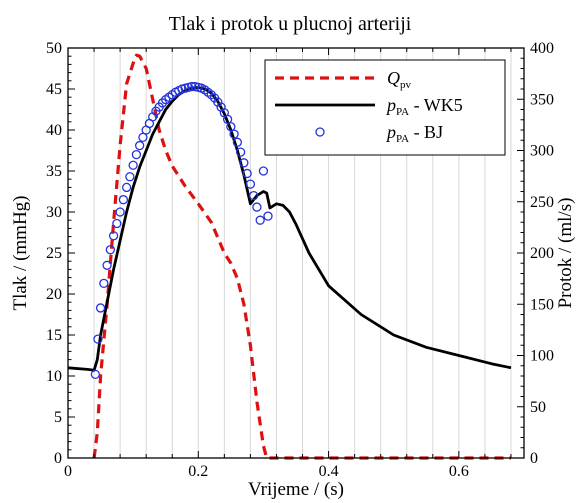 This screenshot has width=583, height=503. I want to click on y-left-tick-label: 45, so click(54, 89).